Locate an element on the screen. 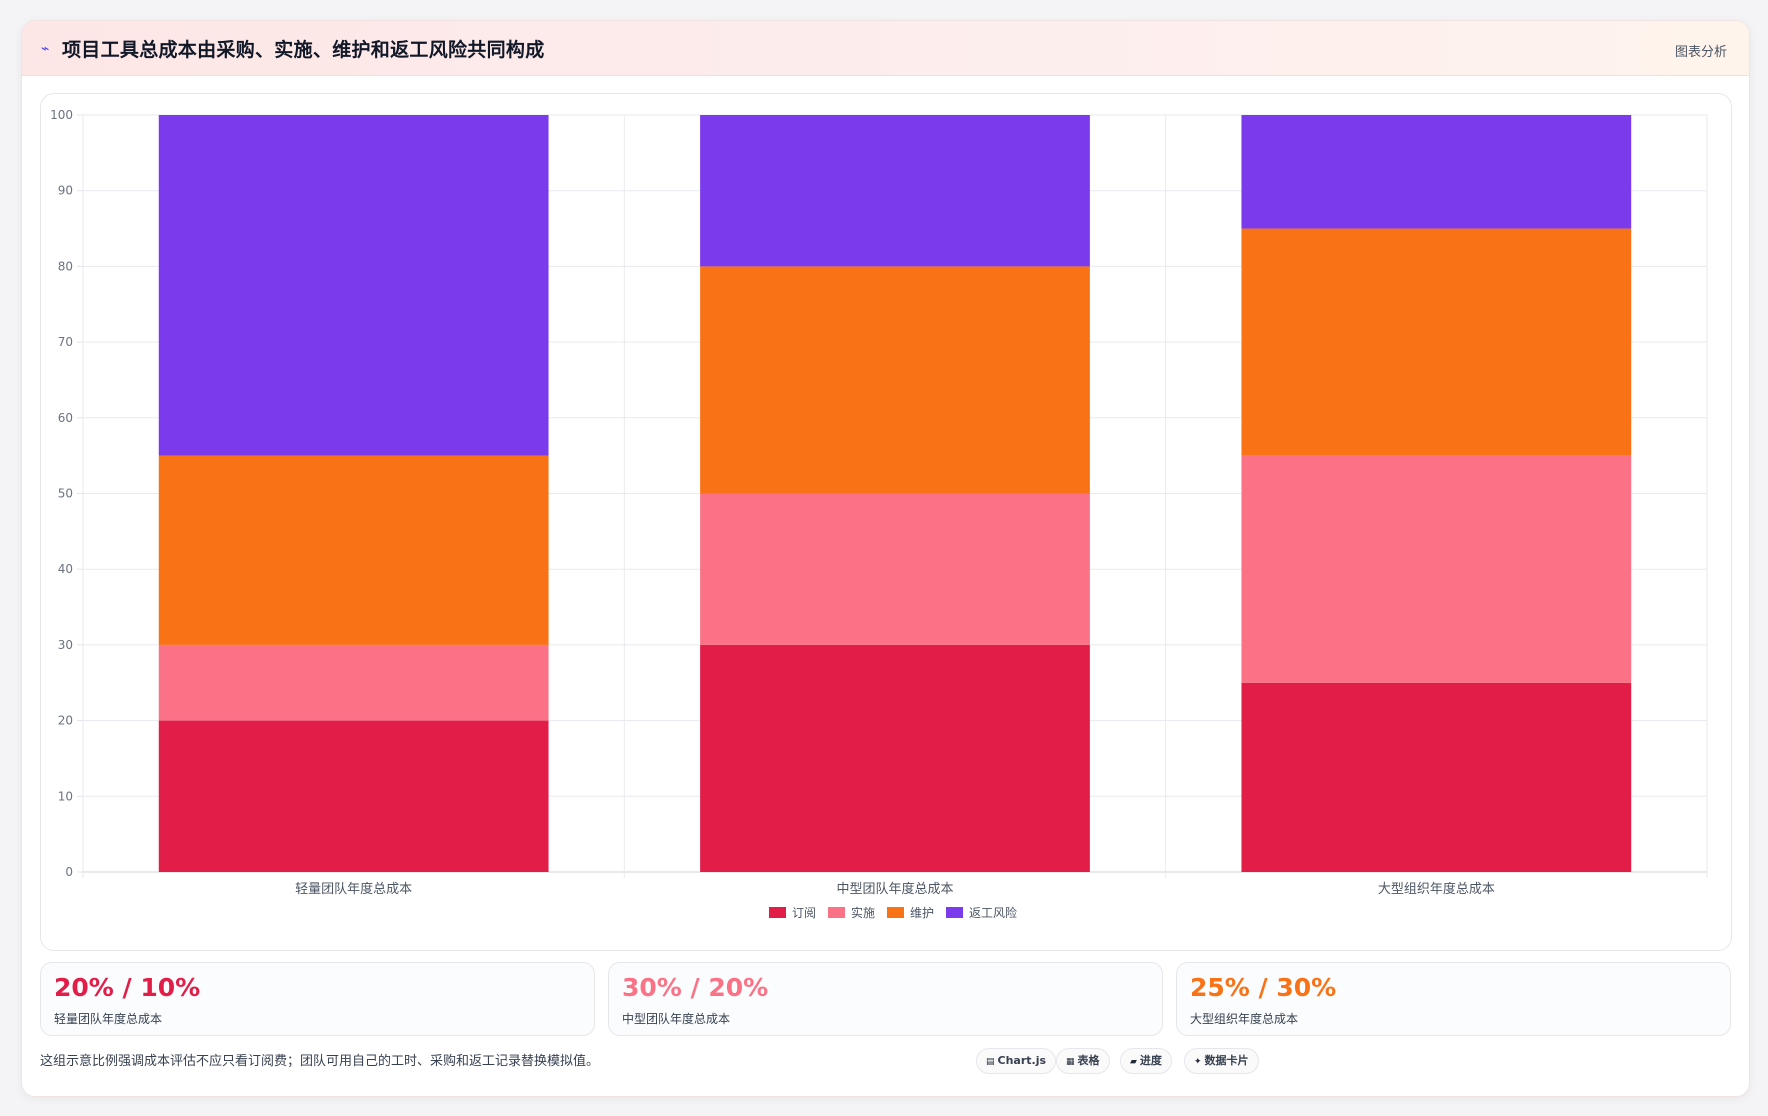 Image resolution: width=1768 pixels, height=1116 pixels. chartjs-pill: ▤ Chart.js is located at coordinates (1016, 1061).